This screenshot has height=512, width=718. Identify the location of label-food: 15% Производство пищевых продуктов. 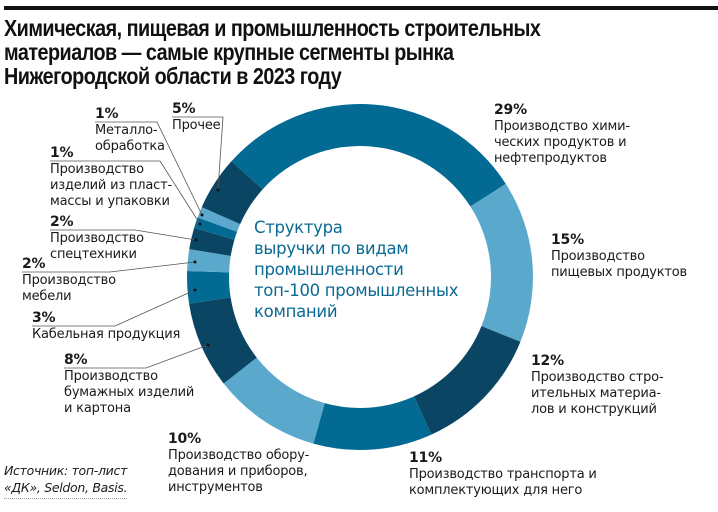
(619, 256).